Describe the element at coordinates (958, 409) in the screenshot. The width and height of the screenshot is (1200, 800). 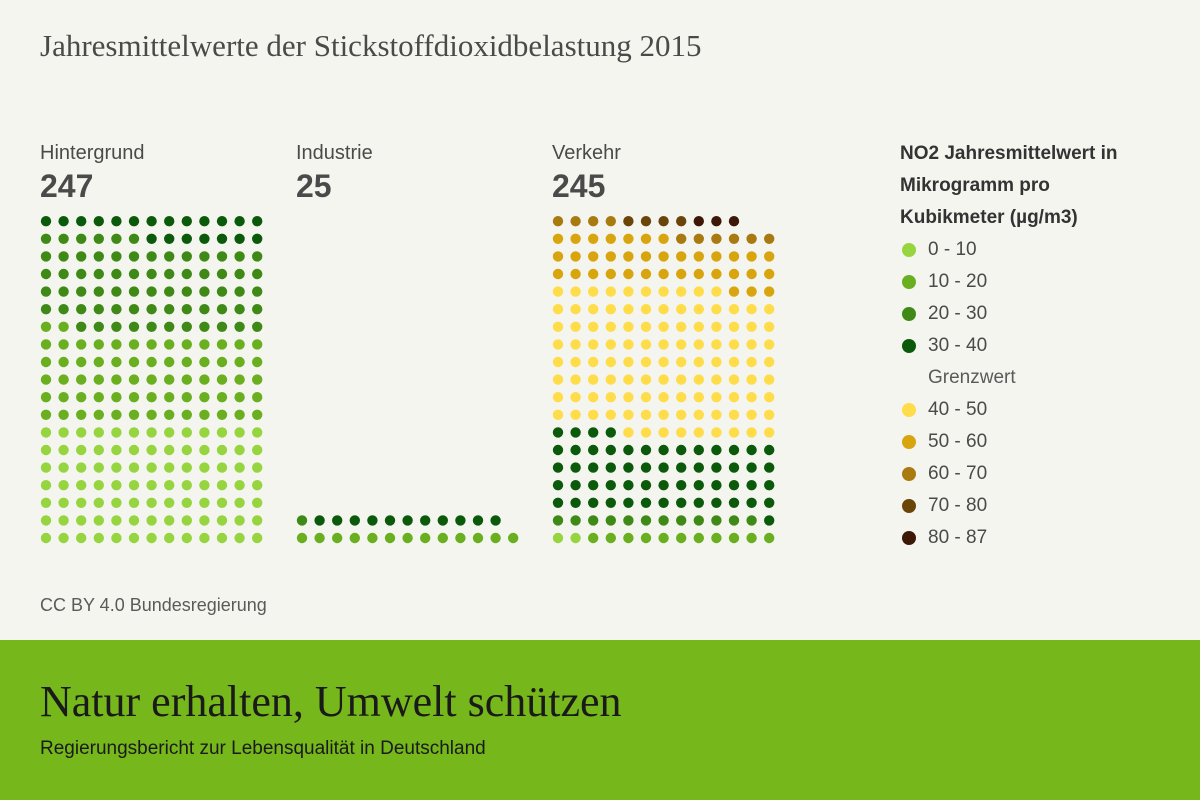
I see `legend-label-40-50: 40 - 50` at that location.